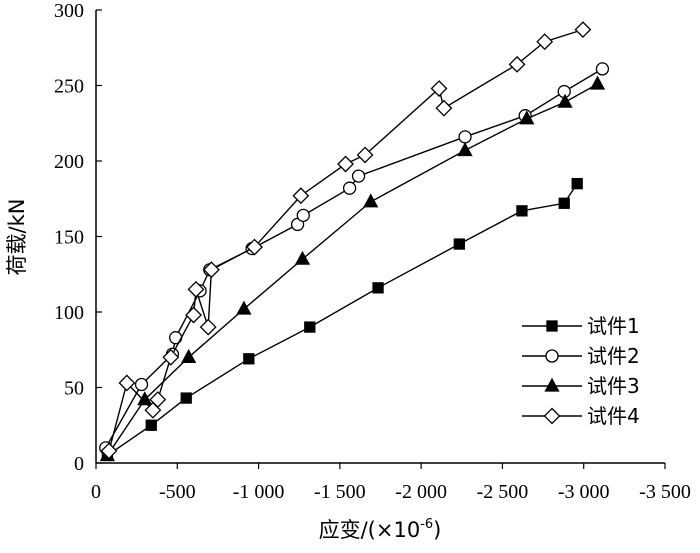 The image size is (700, 553). What do you see at coordinates (79, 464) in the screenshot?
I see `y-tick-label: 0` at bounding box center [79, 464].